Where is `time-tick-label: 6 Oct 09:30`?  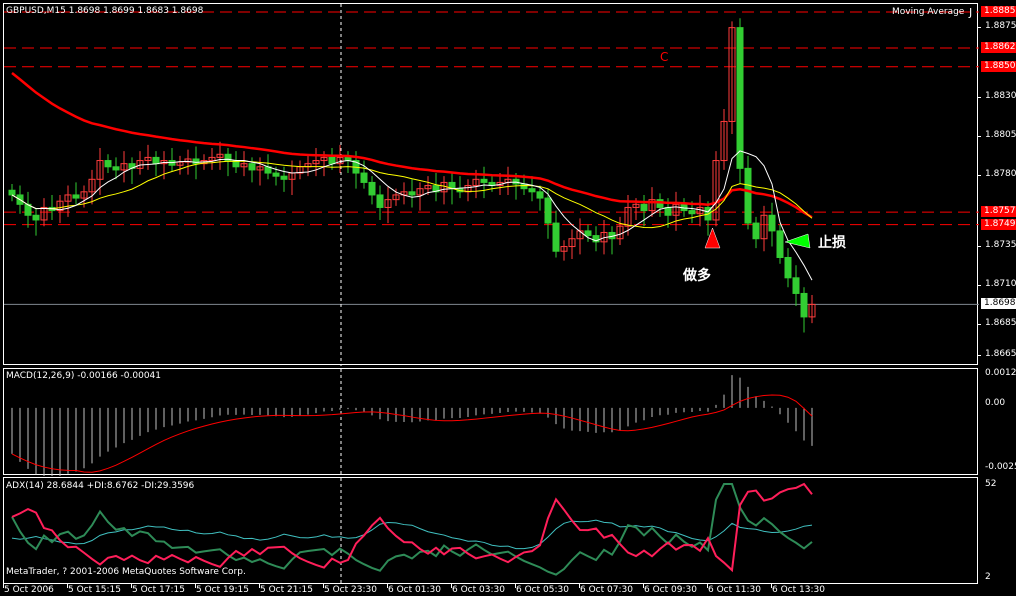 time-tick-label: 6 Oct 09:30 is located at coordinates (670, 590).